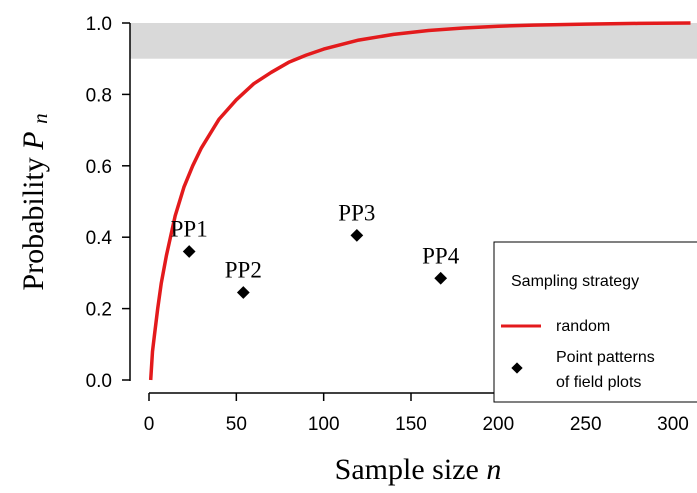  What do you see at coordinates (413, 41) in the screenshot?
I see `shaded-band` at bounding box center [413, 41].